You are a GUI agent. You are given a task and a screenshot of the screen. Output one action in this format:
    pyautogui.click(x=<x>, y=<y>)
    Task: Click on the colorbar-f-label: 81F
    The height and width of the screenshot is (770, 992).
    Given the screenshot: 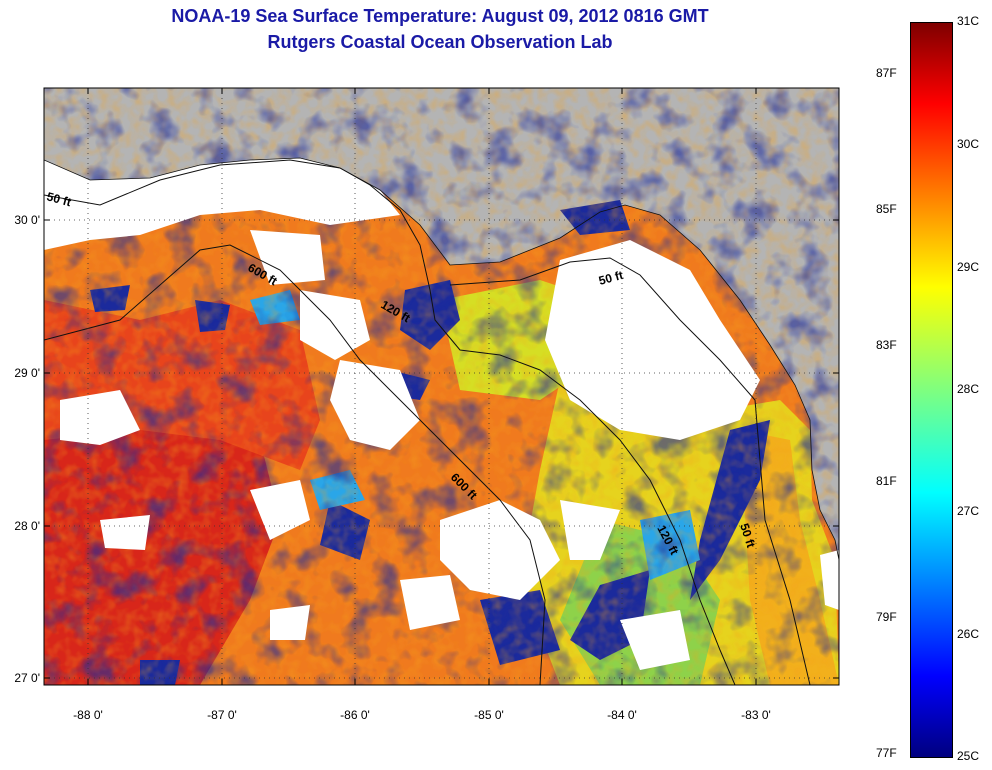 What is the action you would take?
    pyautogui.click(x=886, y=481)
    